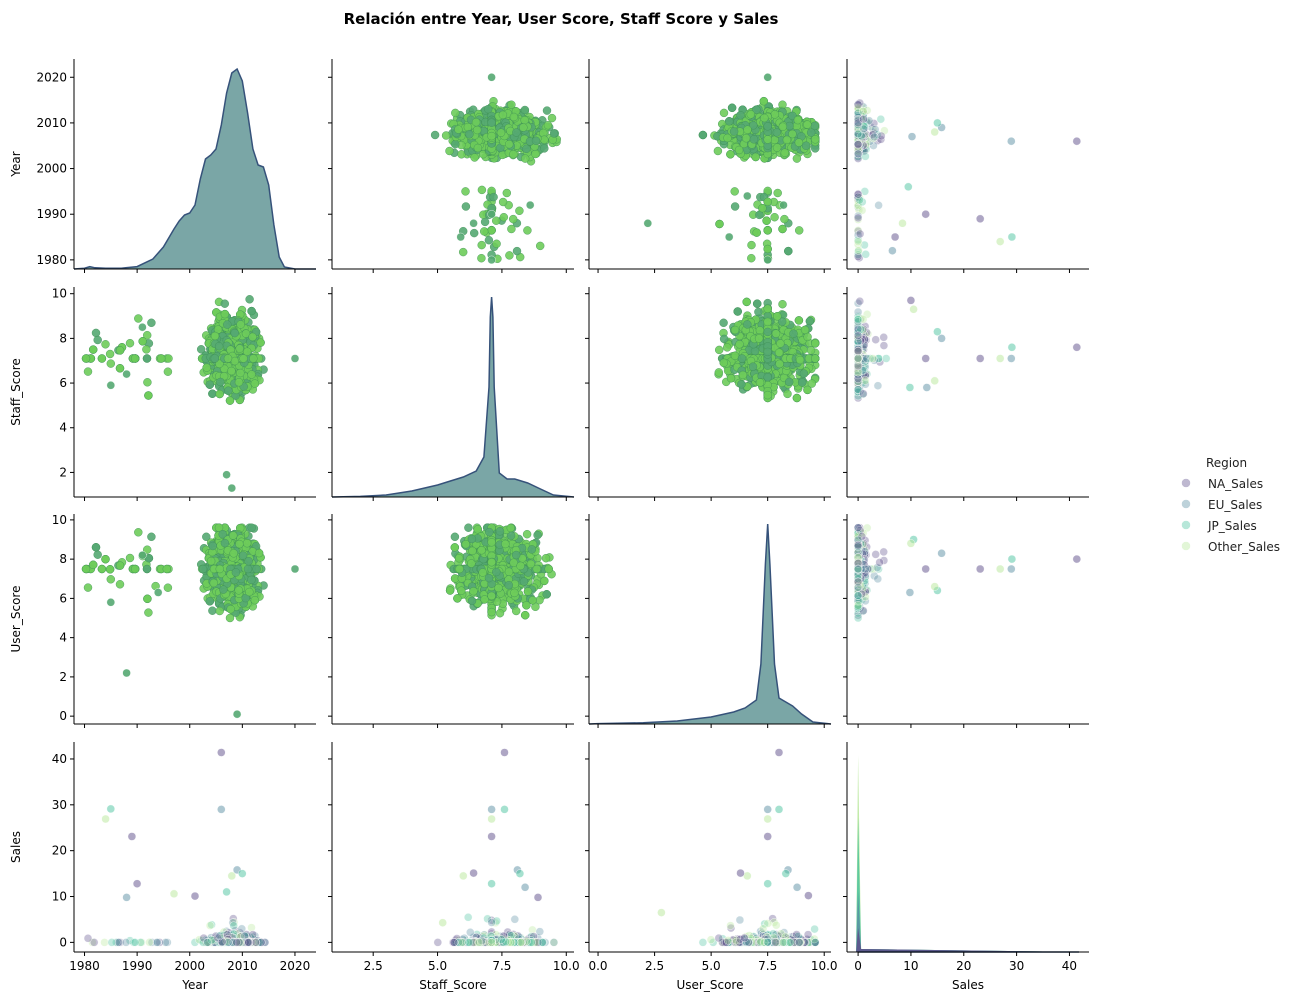  I want to click on y-tick-label: 1990, so click(51, 214).